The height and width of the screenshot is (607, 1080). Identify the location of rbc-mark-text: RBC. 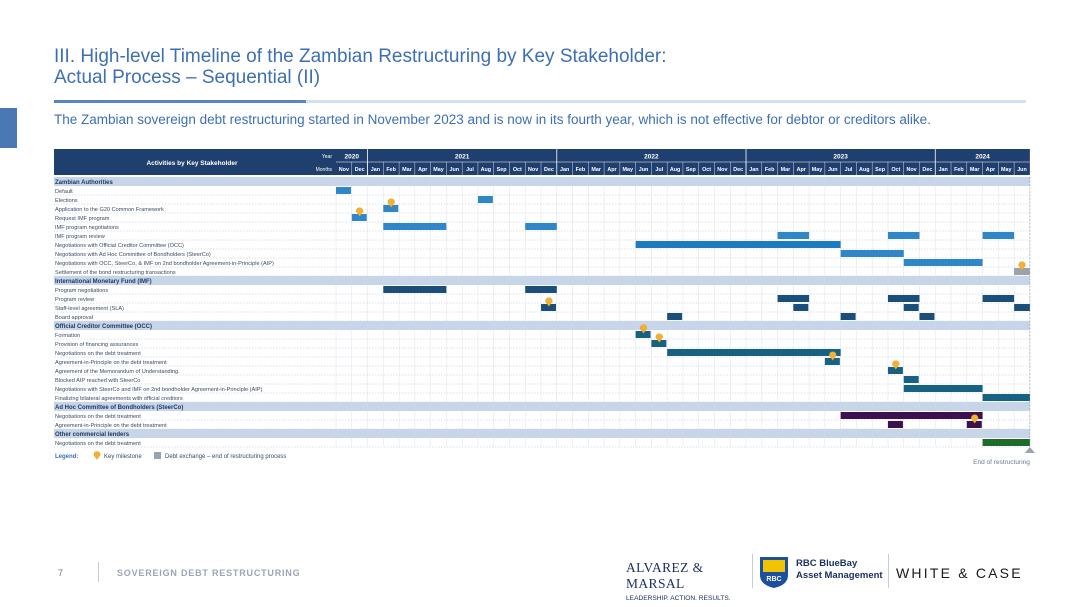
(773, 579).